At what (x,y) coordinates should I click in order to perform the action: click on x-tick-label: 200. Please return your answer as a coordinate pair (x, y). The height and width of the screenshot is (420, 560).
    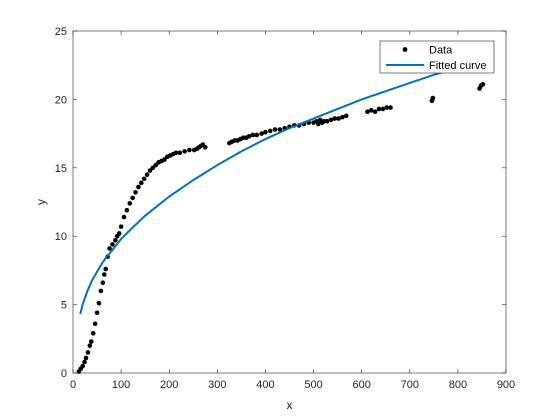
    Looking at the image, I should click on (169, 385).